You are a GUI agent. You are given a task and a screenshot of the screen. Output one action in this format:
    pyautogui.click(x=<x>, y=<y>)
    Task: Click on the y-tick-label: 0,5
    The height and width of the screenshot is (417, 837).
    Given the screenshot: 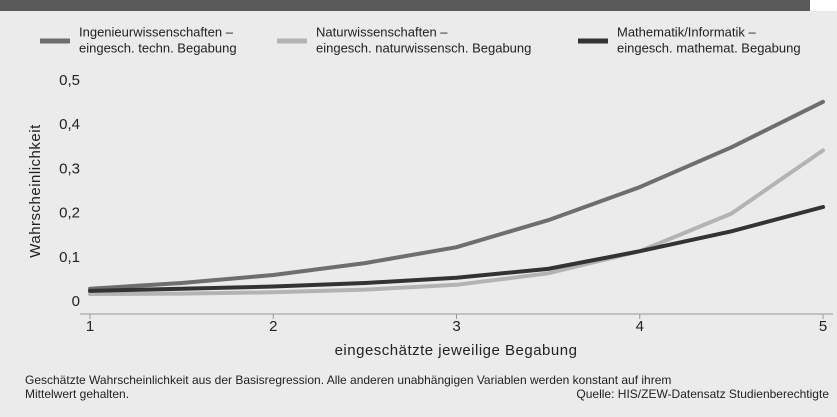 What is the action you would take?
    pyautogui.click(x=69, y=80)
    